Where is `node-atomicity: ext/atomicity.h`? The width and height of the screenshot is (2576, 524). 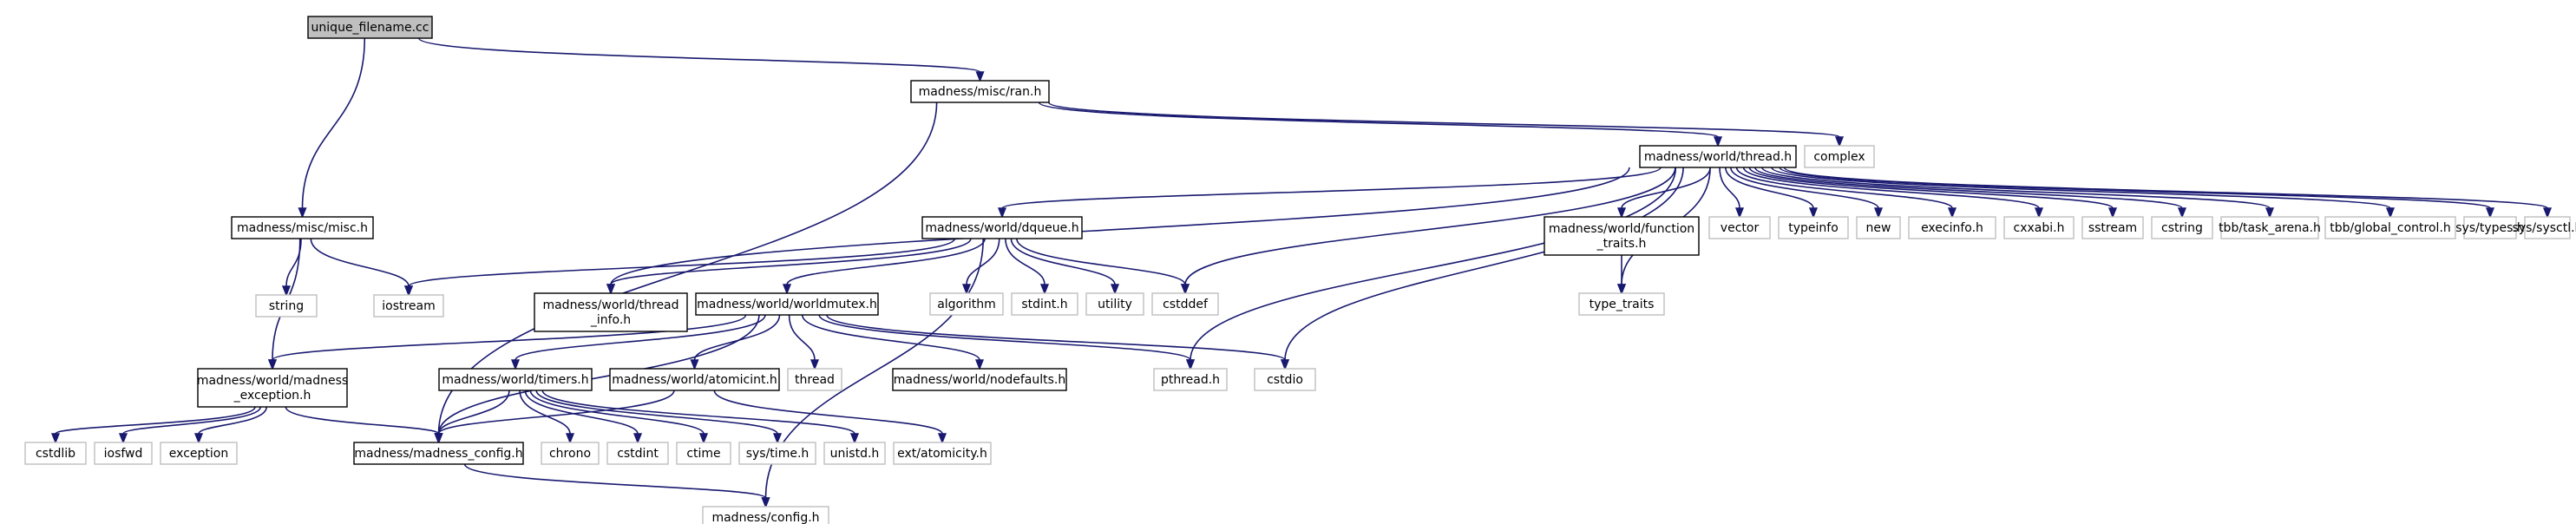
node-atomicity: ext/atomicity.h is located at coordinates (942, 453).